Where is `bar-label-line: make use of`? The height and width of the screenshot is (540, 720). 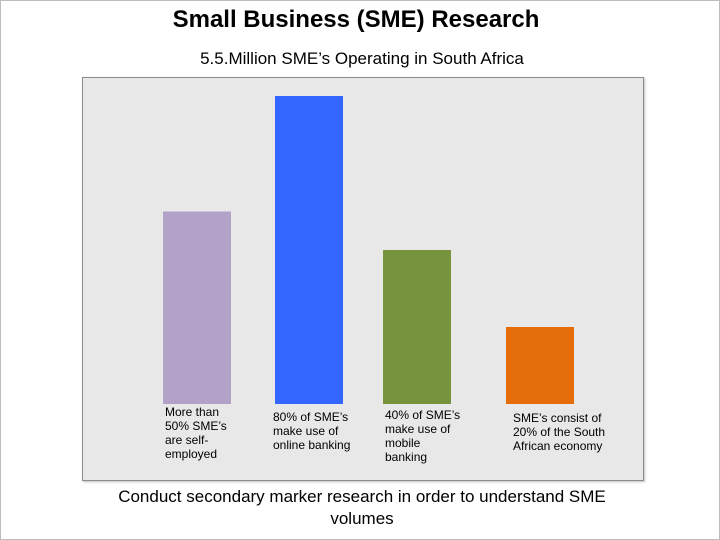
bar-label-line: make use of is located at coordinates (306, 431).